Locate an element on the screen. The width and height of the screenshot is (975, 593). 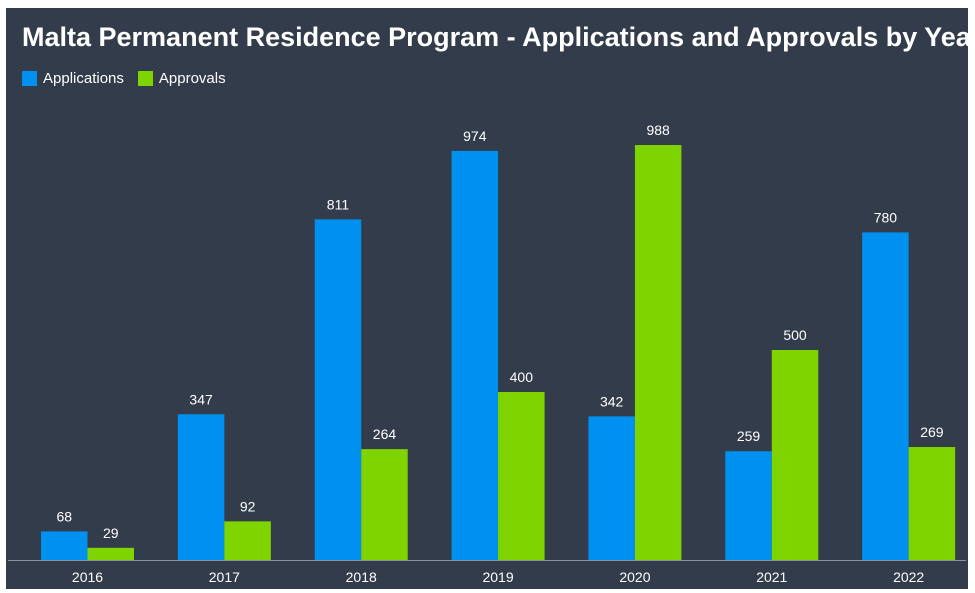
x-tick-label-2022: 2022 is located at coordinates (908, 577).